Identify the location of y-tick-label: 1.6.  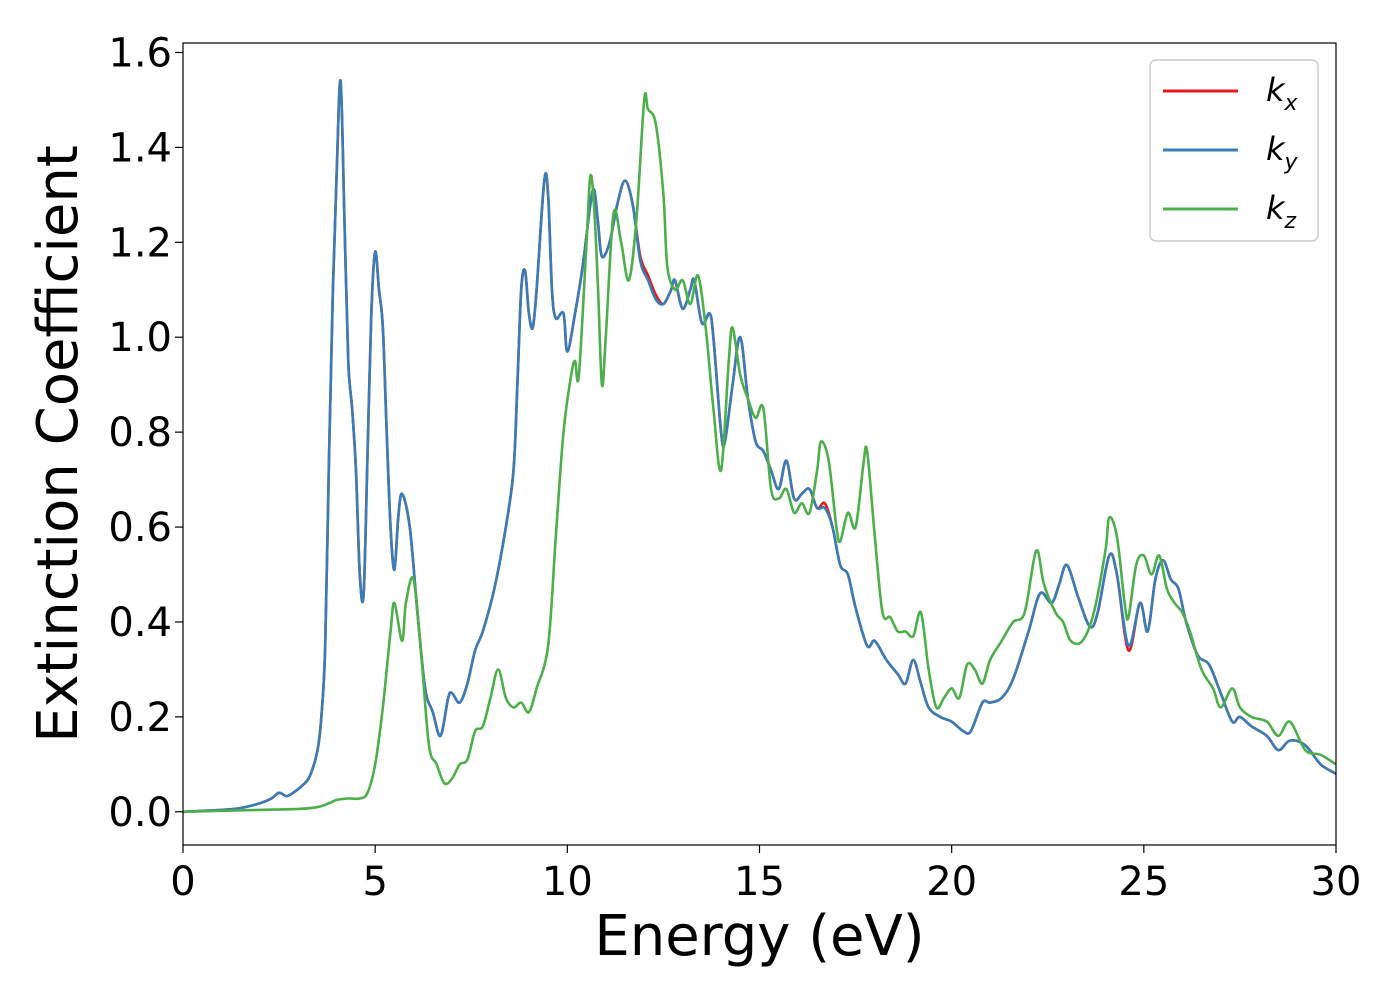
(140, 53).